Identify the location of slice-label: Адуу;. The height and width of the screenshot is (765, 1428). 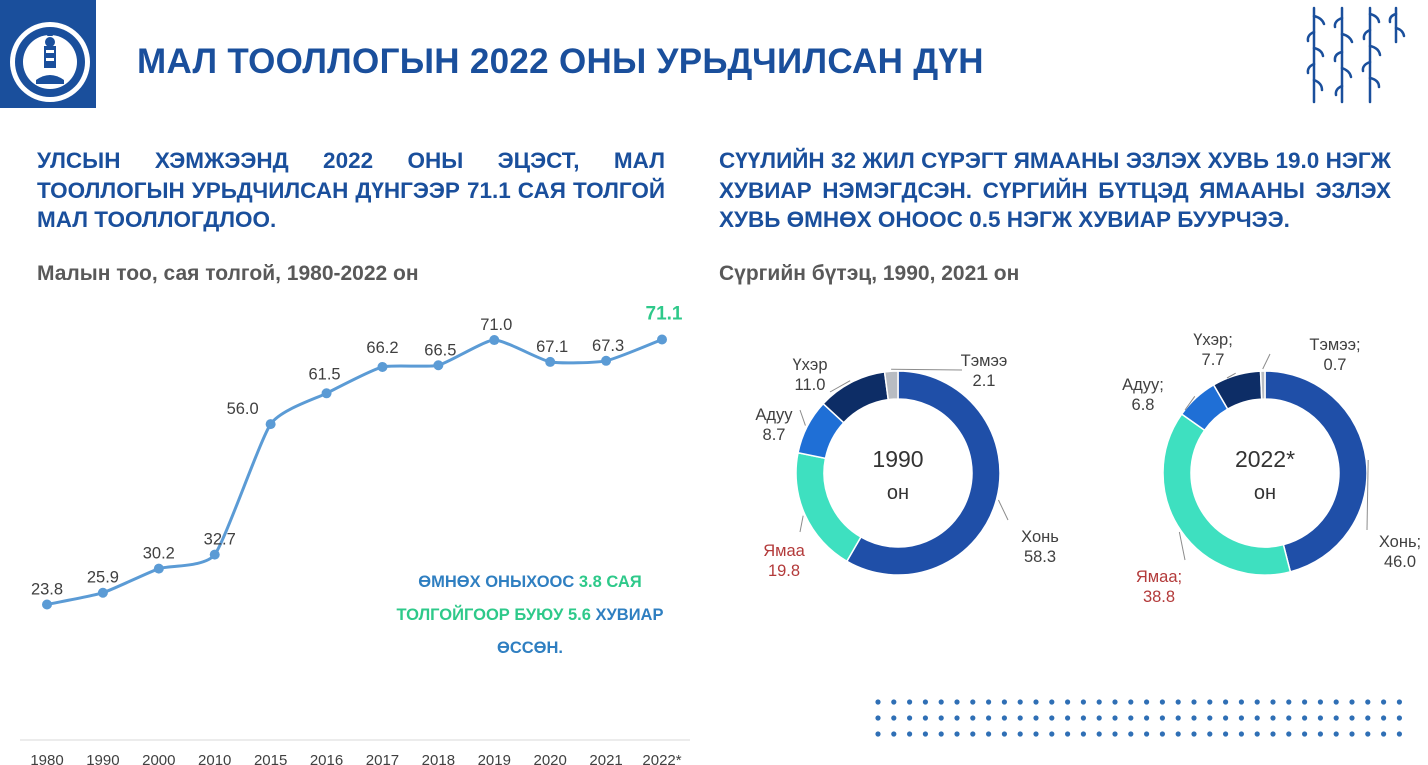
(1143, 385).